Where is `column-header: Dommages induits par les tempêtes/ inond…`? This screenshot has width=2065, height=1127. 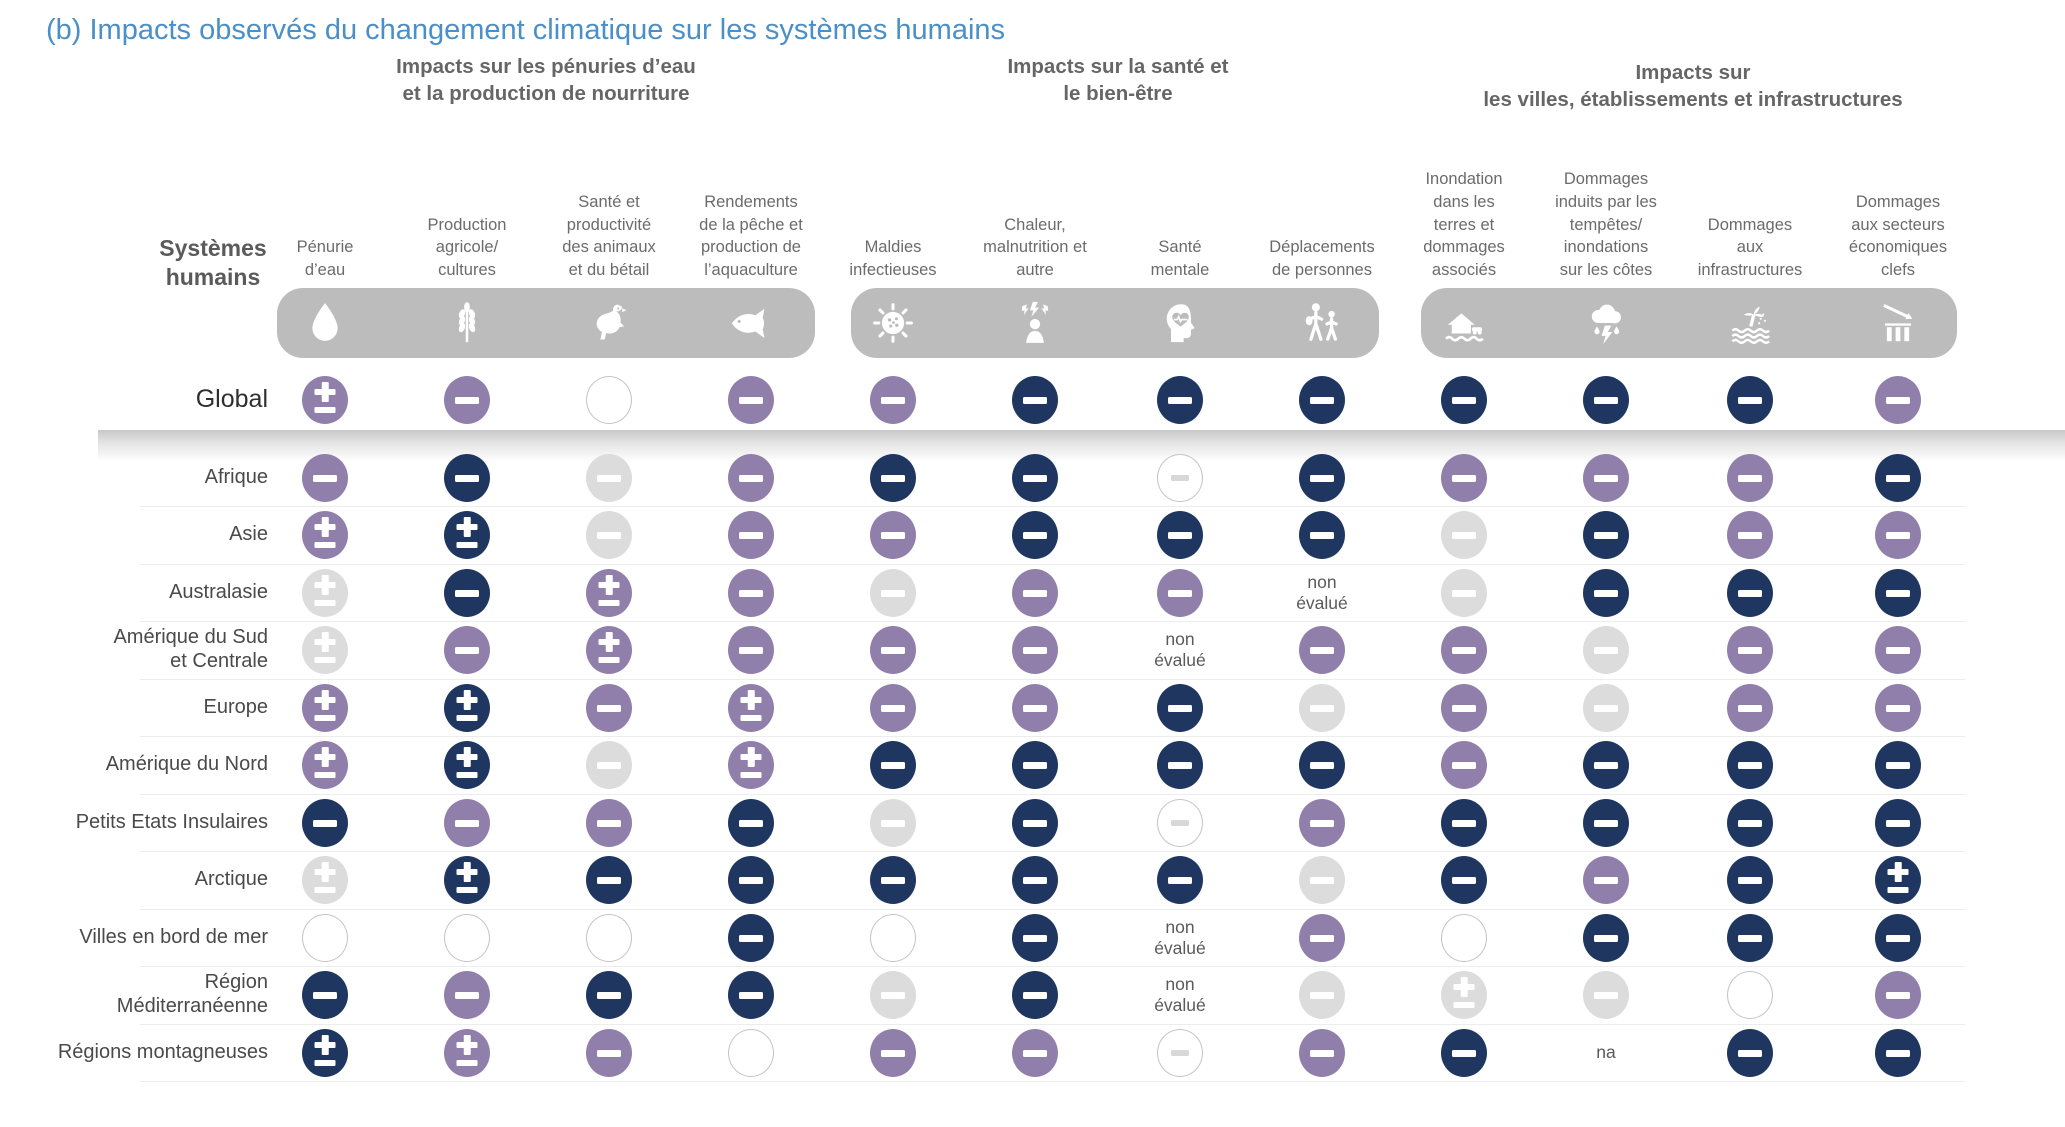
column-header: Dommages induits par les tempêtes/ inond… is located at coordinates (1606, 225).